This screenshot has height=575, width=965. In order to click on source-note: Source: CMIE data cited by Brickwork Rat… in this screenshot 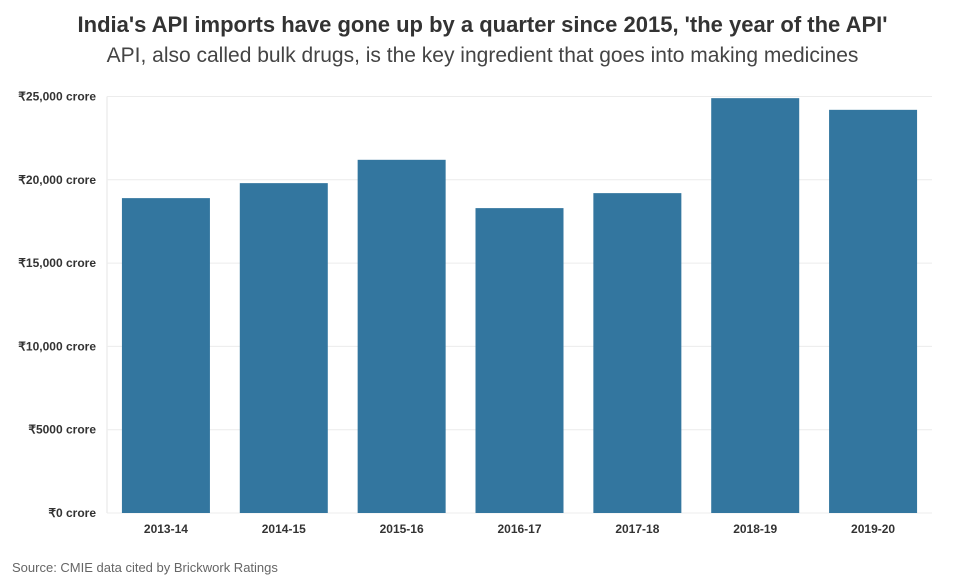, I will do `click(145, 567)`.